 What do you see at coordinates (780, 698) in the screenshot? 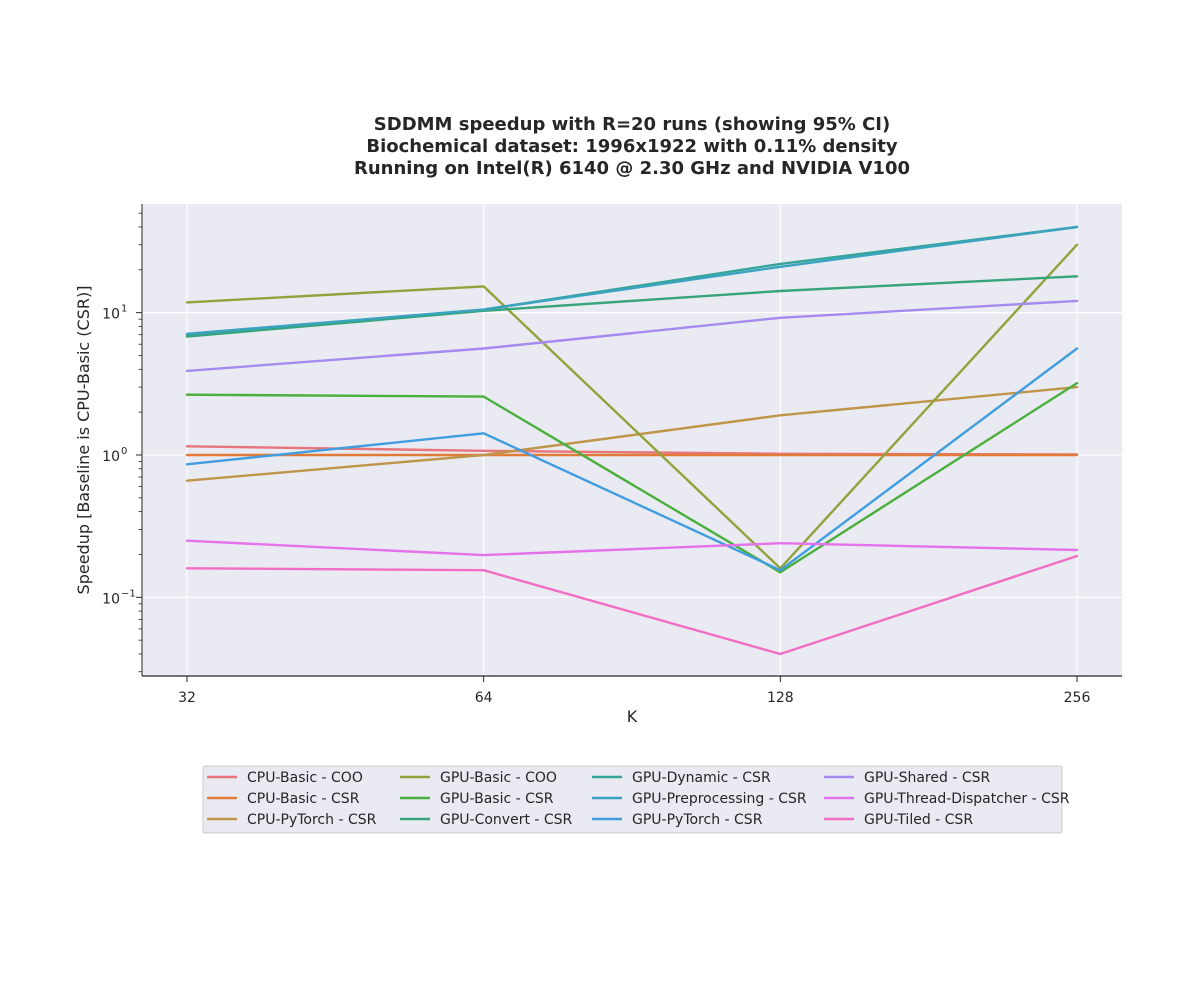
I see `x-tick-label: 128` at bounding box center [780, 698].